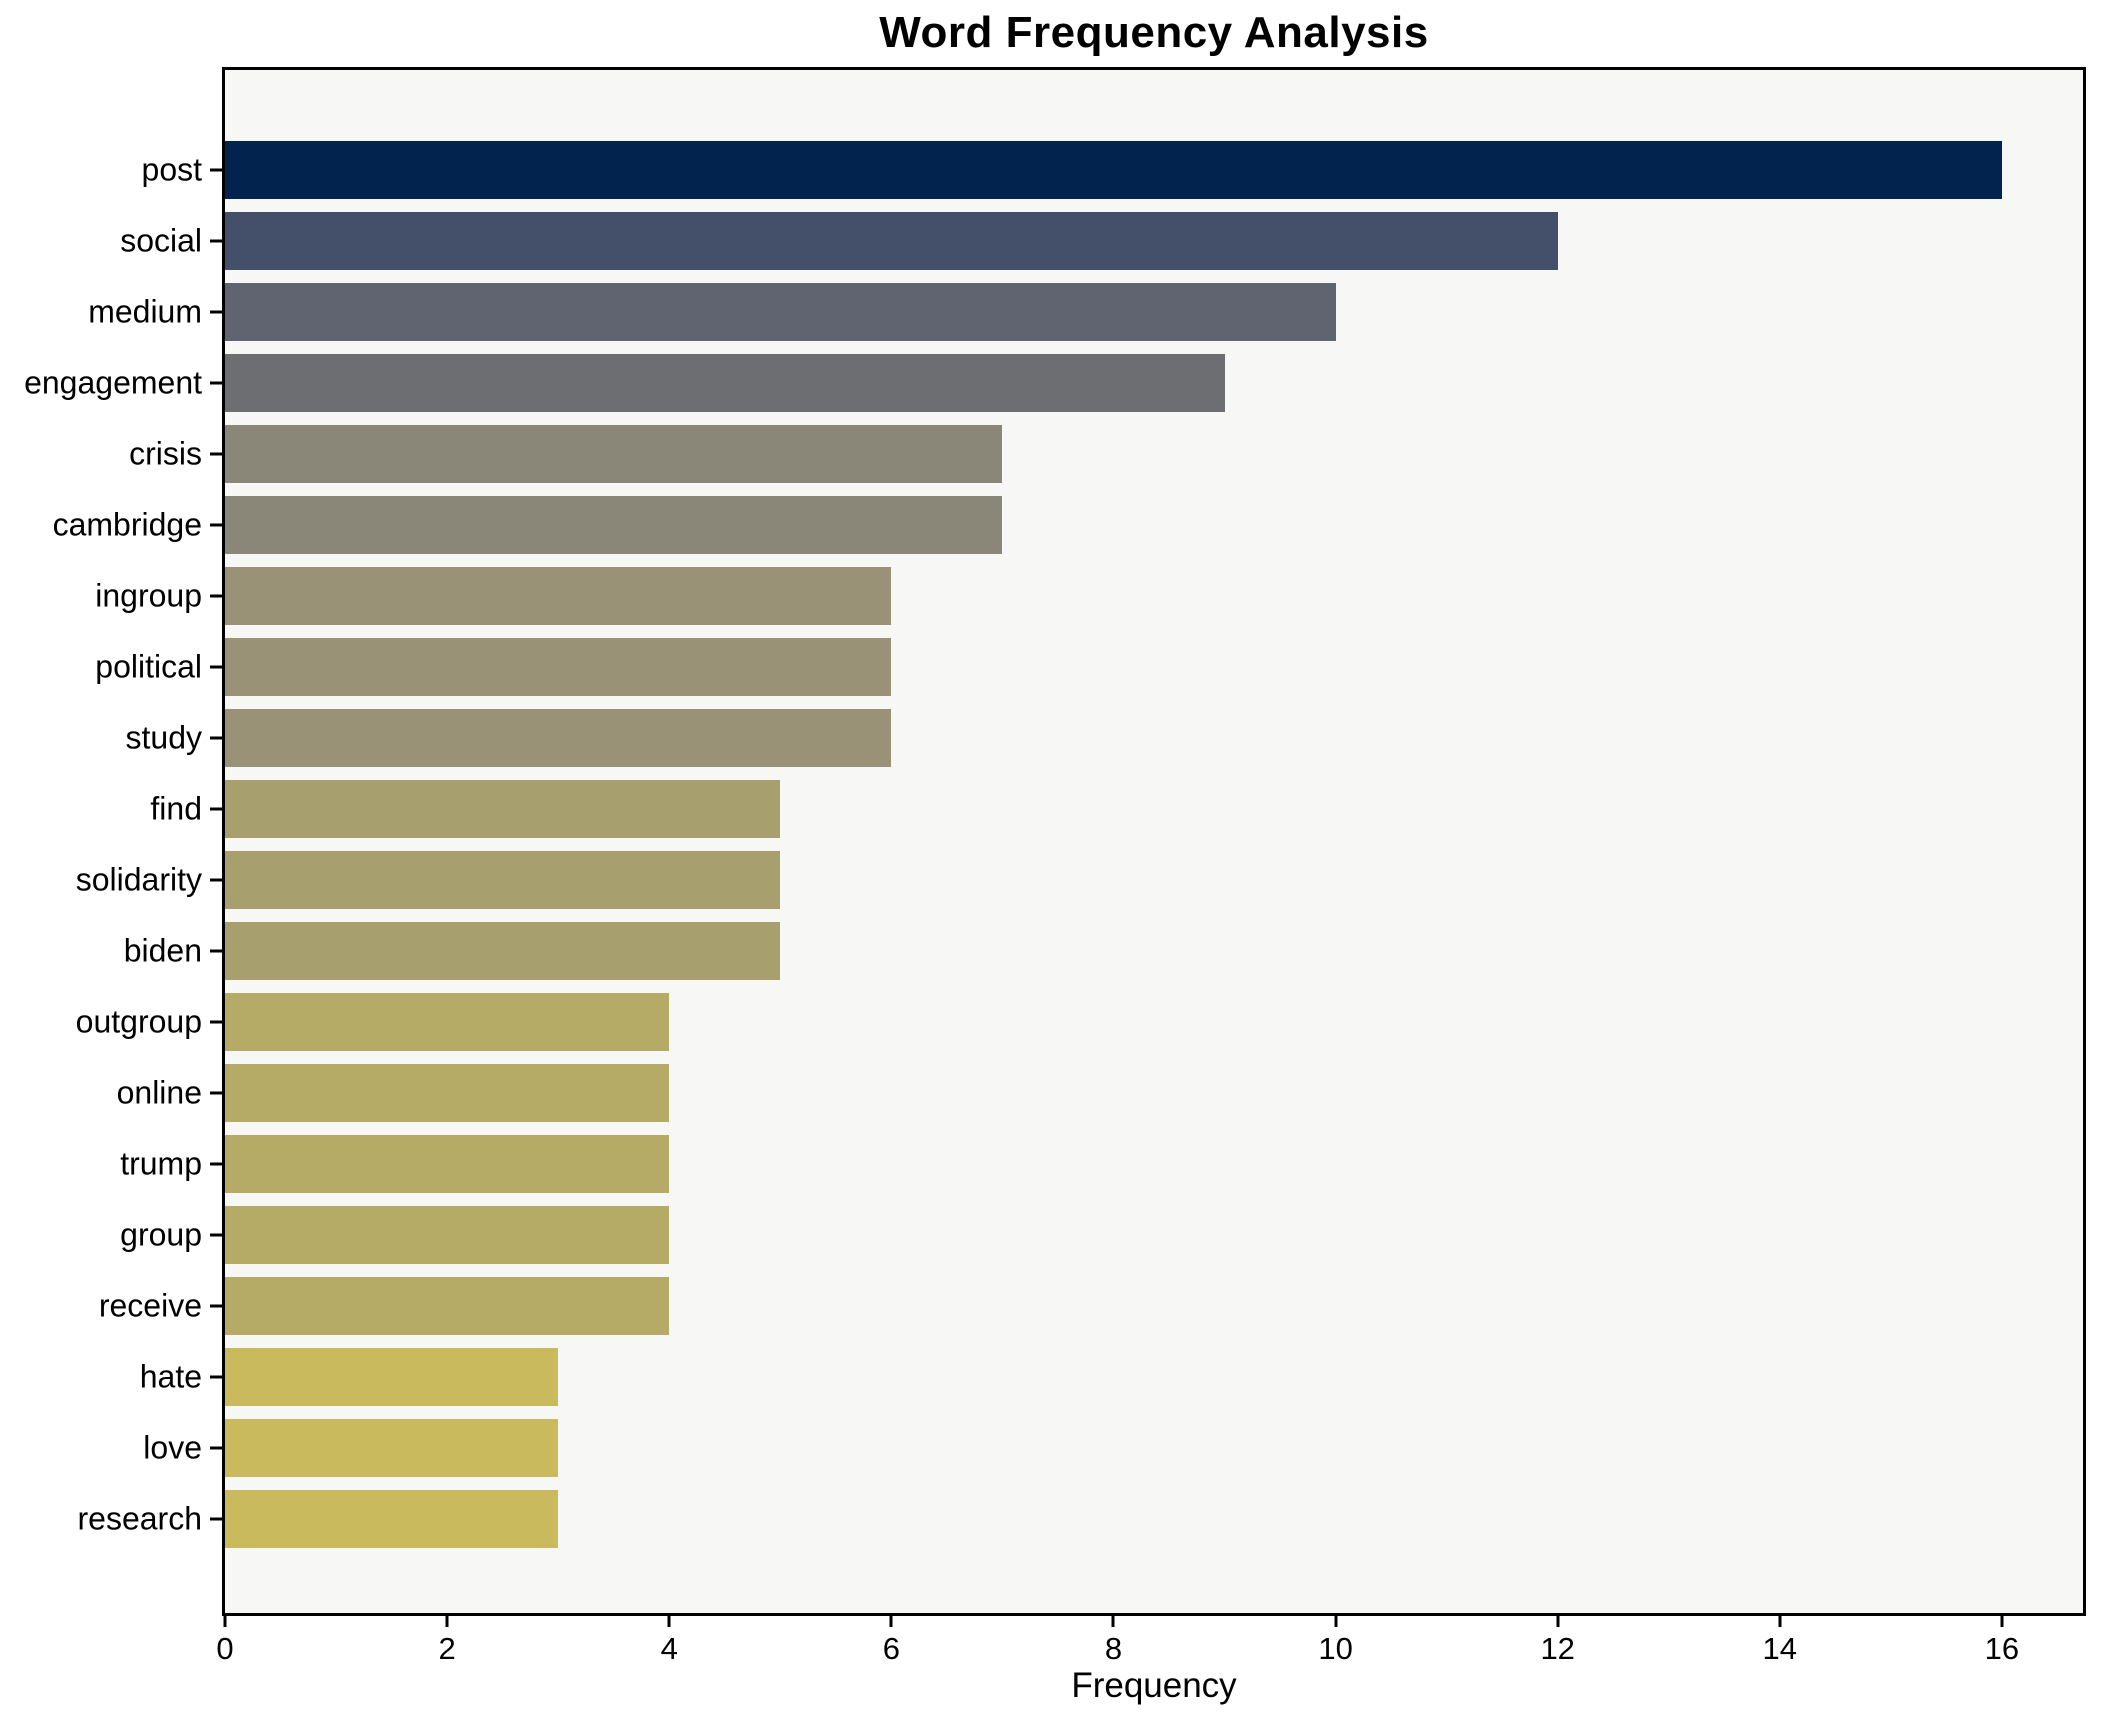 The width and height of the screenshot is (2105, 1722). What do you see at coordinates (1154, 32) in the screenshot?
I see `chart-title: Word Frequency Analysis` at bounding box center [1154, 32].